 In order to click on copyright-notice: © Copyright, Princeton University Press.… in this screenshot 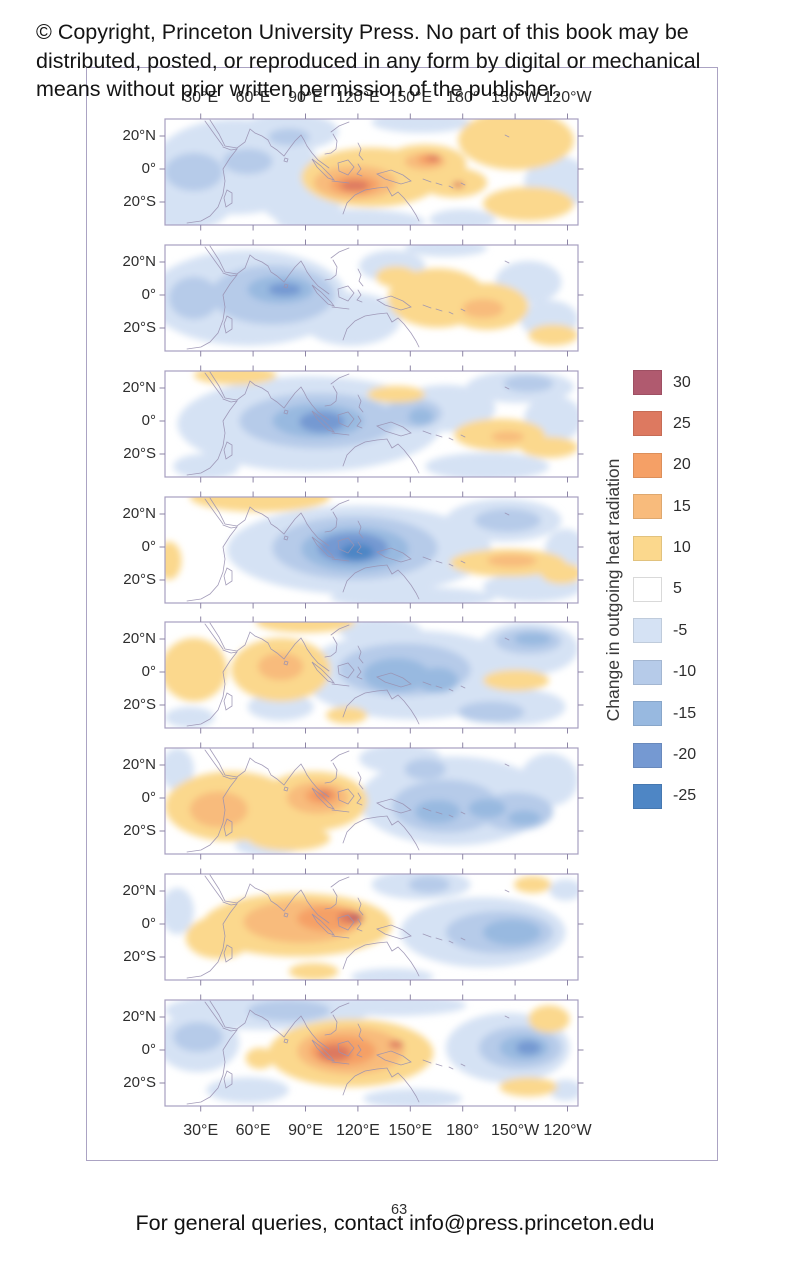, I will do `click(404, 61)`.